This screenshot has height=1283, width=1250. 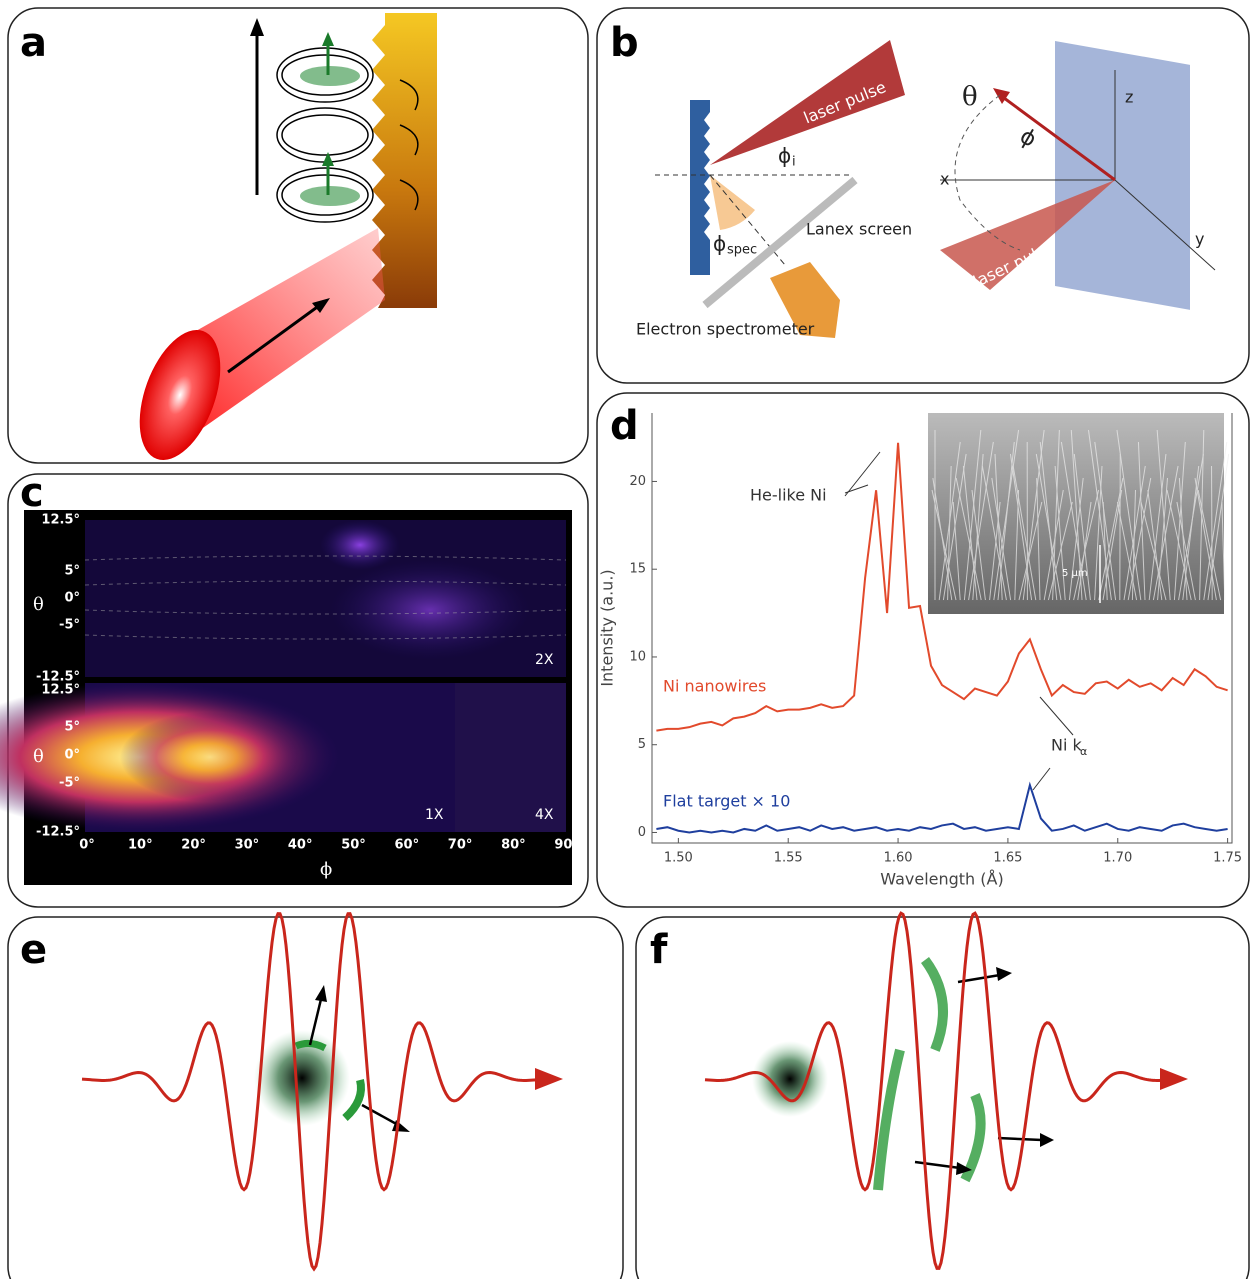 I want to click on annotation: α, so click(x=1083, y=751).